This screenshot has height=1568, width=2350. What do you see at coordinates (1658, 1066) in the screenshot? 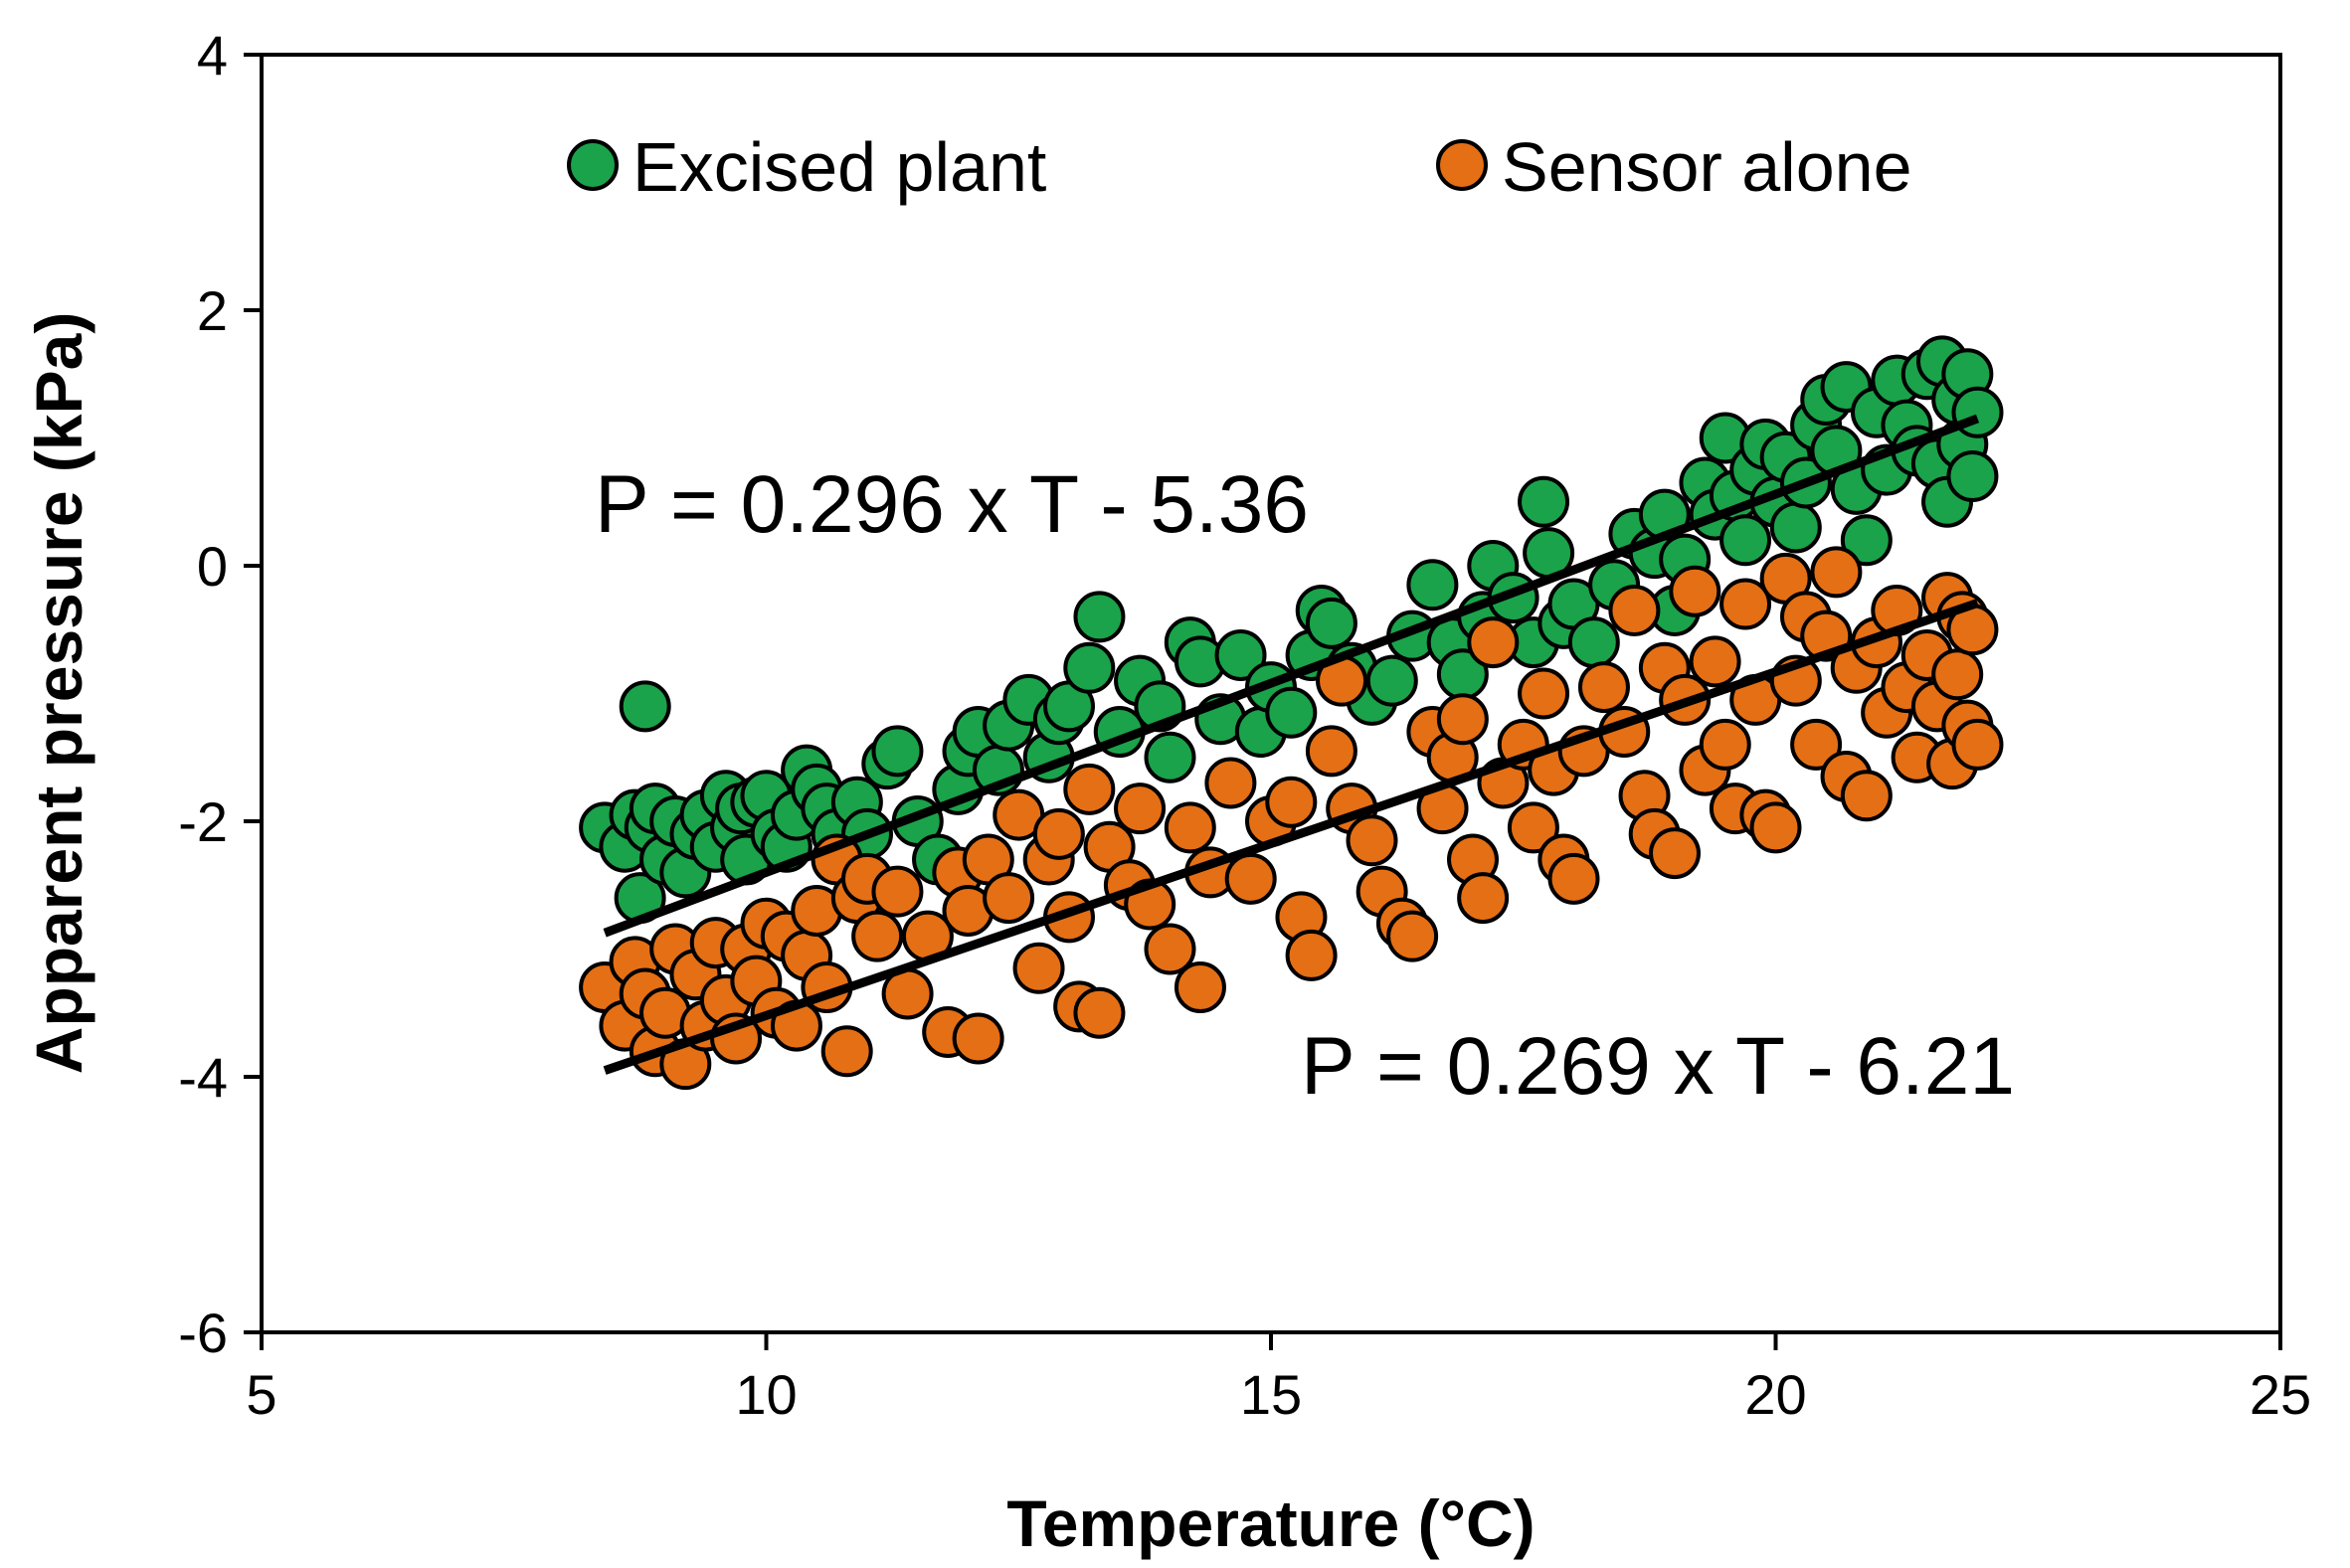
I see `fit-equation-sensor-alone: P = 0.269 x T - 6.21` at bounding box center [1658, 1066].